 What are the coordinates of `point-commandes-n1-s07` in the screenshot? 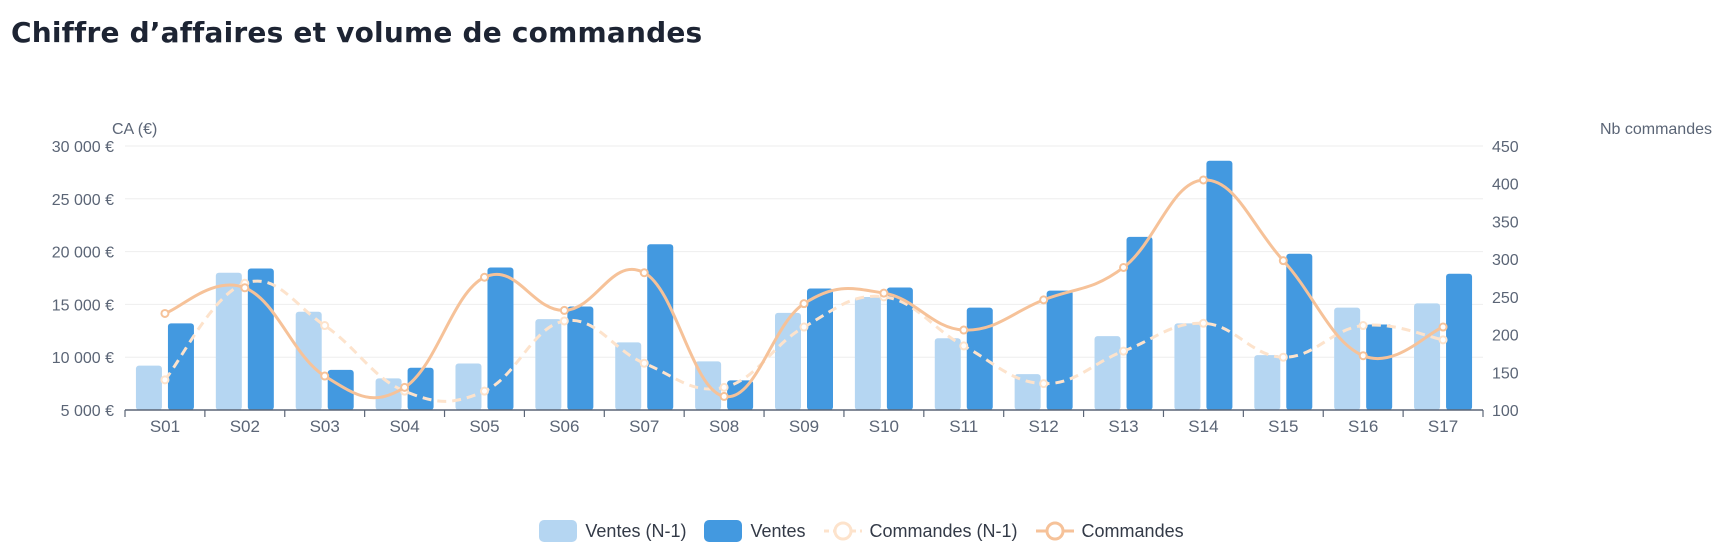 It's located at (644, 363).